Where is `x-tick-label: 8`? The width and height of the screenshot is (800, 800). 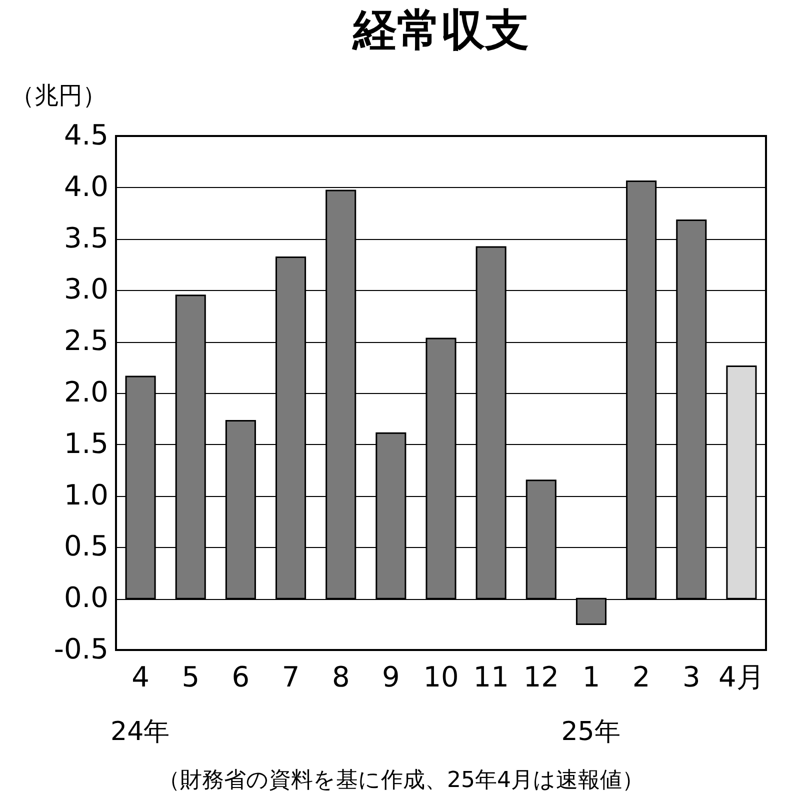
x-tick-label: 8 is located at coordinates (341, 677).